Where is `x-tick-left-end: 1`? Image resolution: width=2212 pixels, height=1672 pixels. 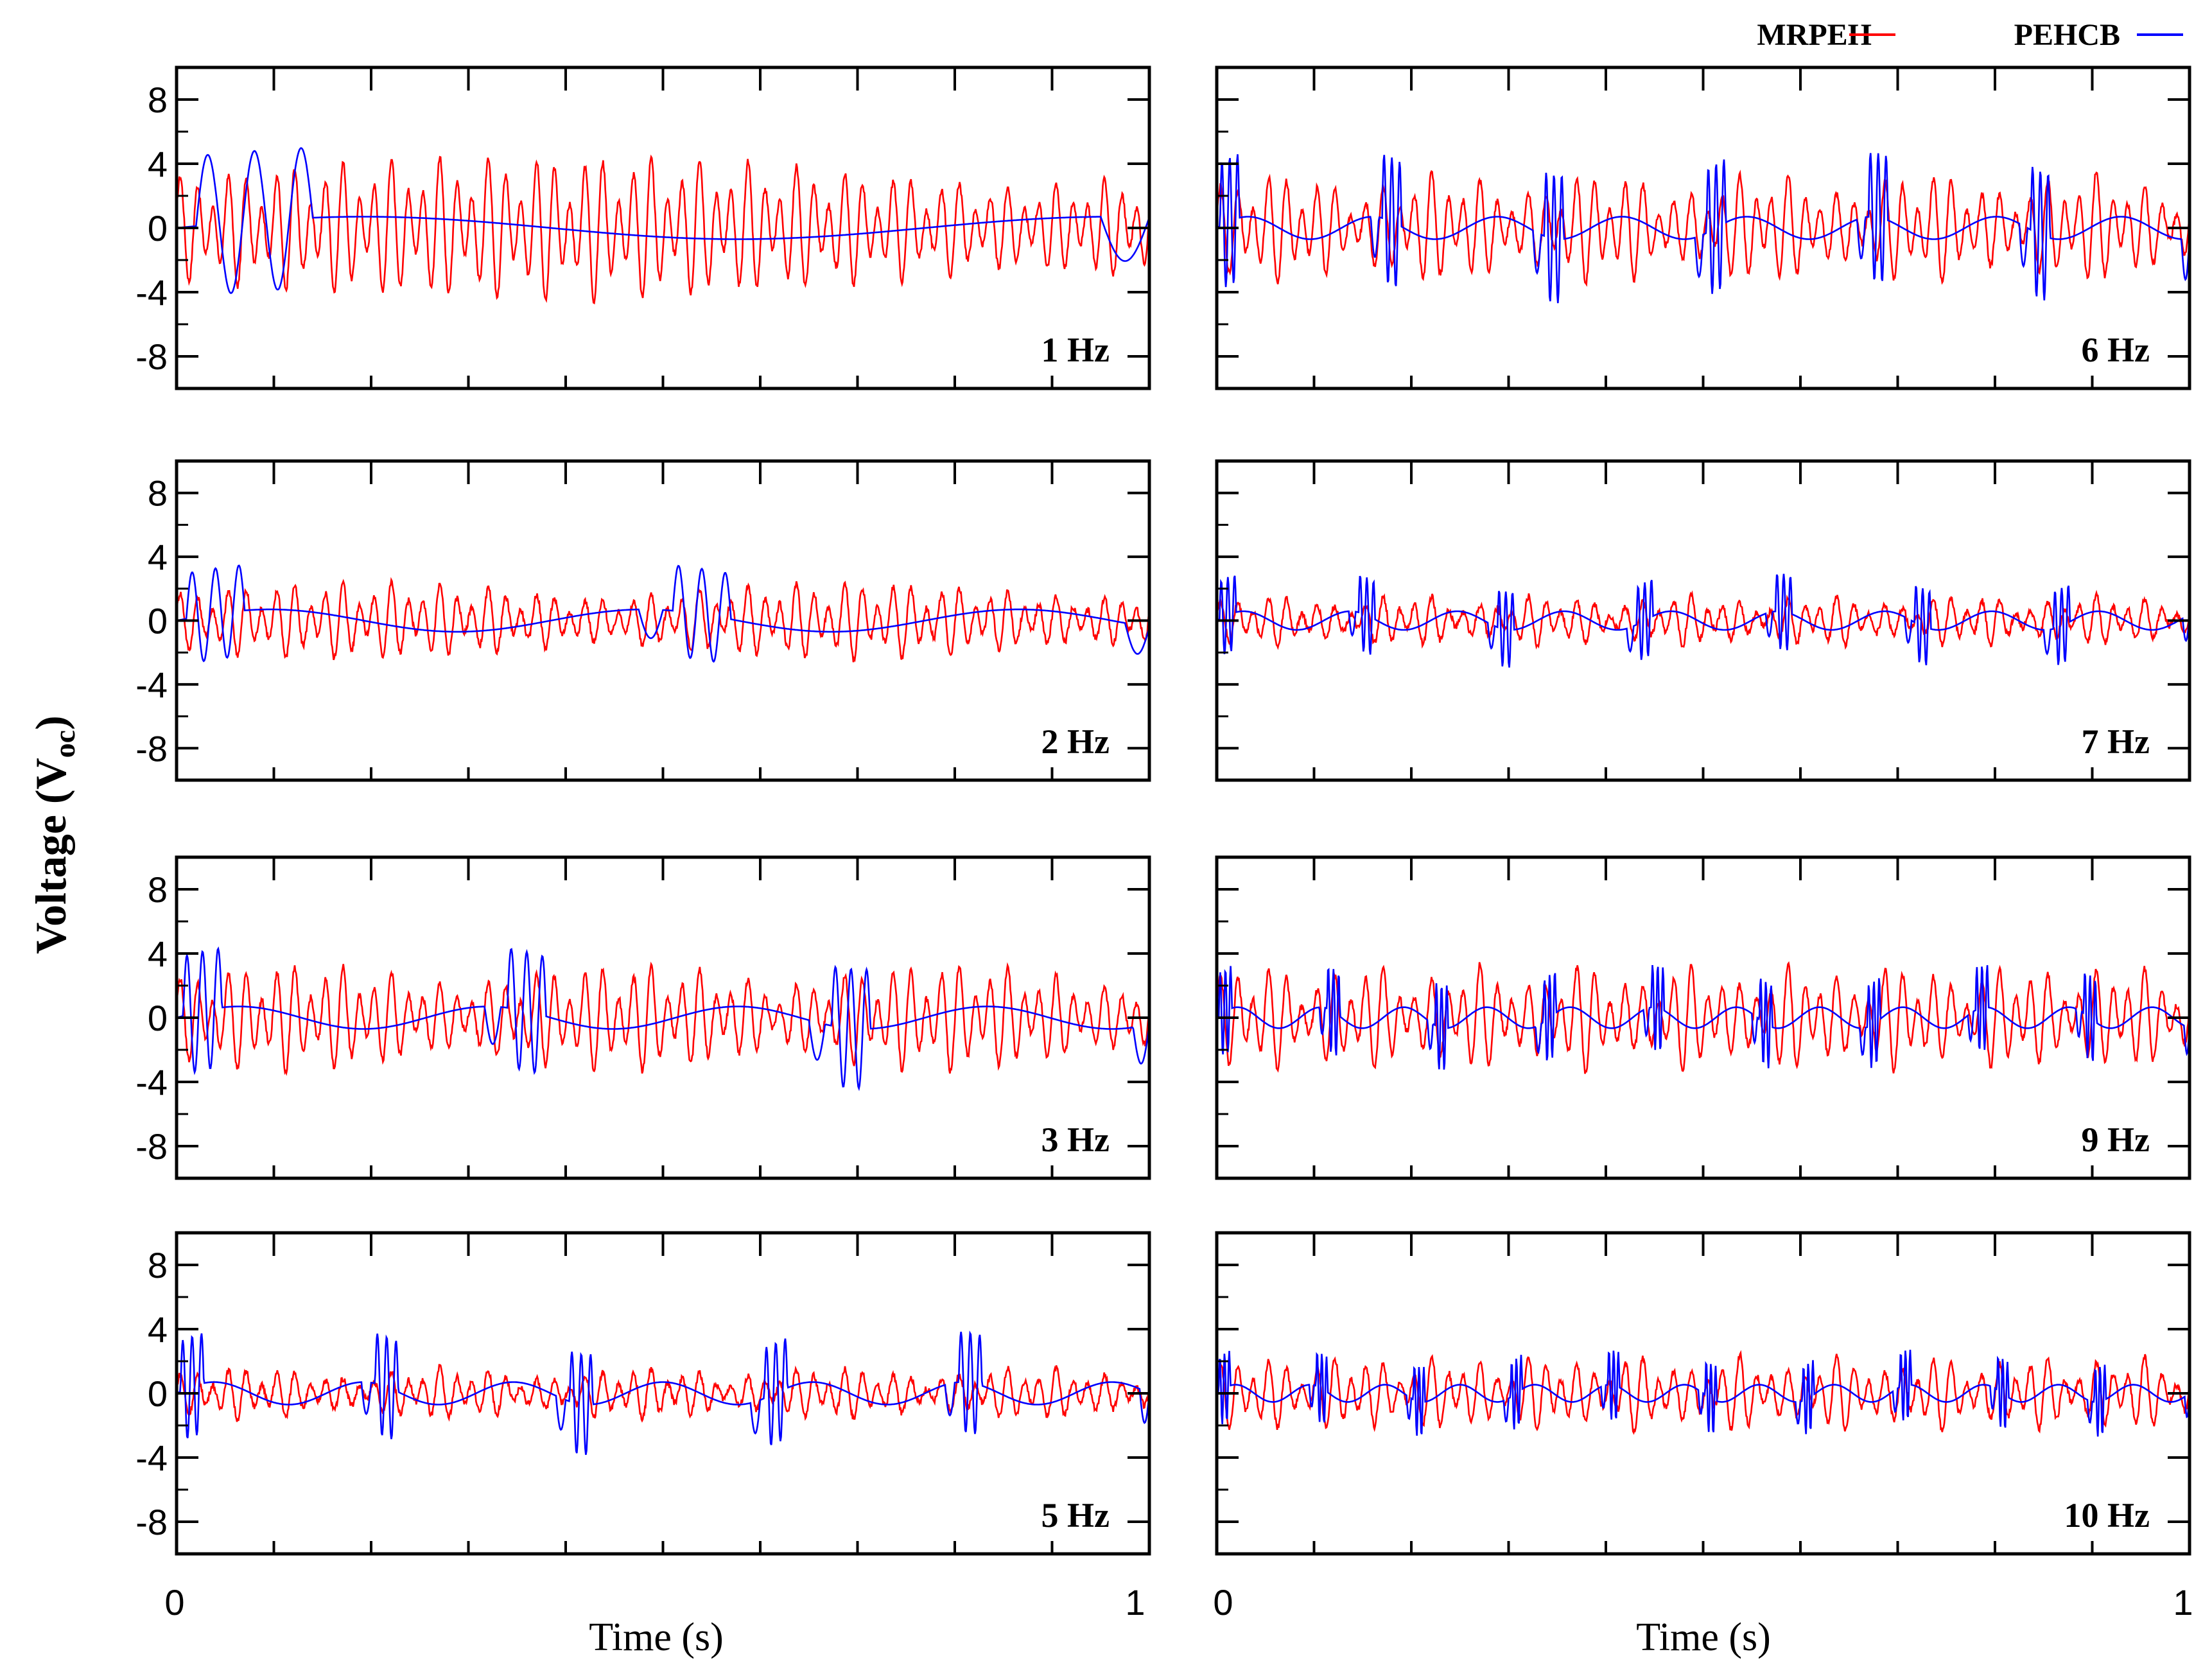 x-tick-left-end: 1 is located at coordinates (1135, 1602).